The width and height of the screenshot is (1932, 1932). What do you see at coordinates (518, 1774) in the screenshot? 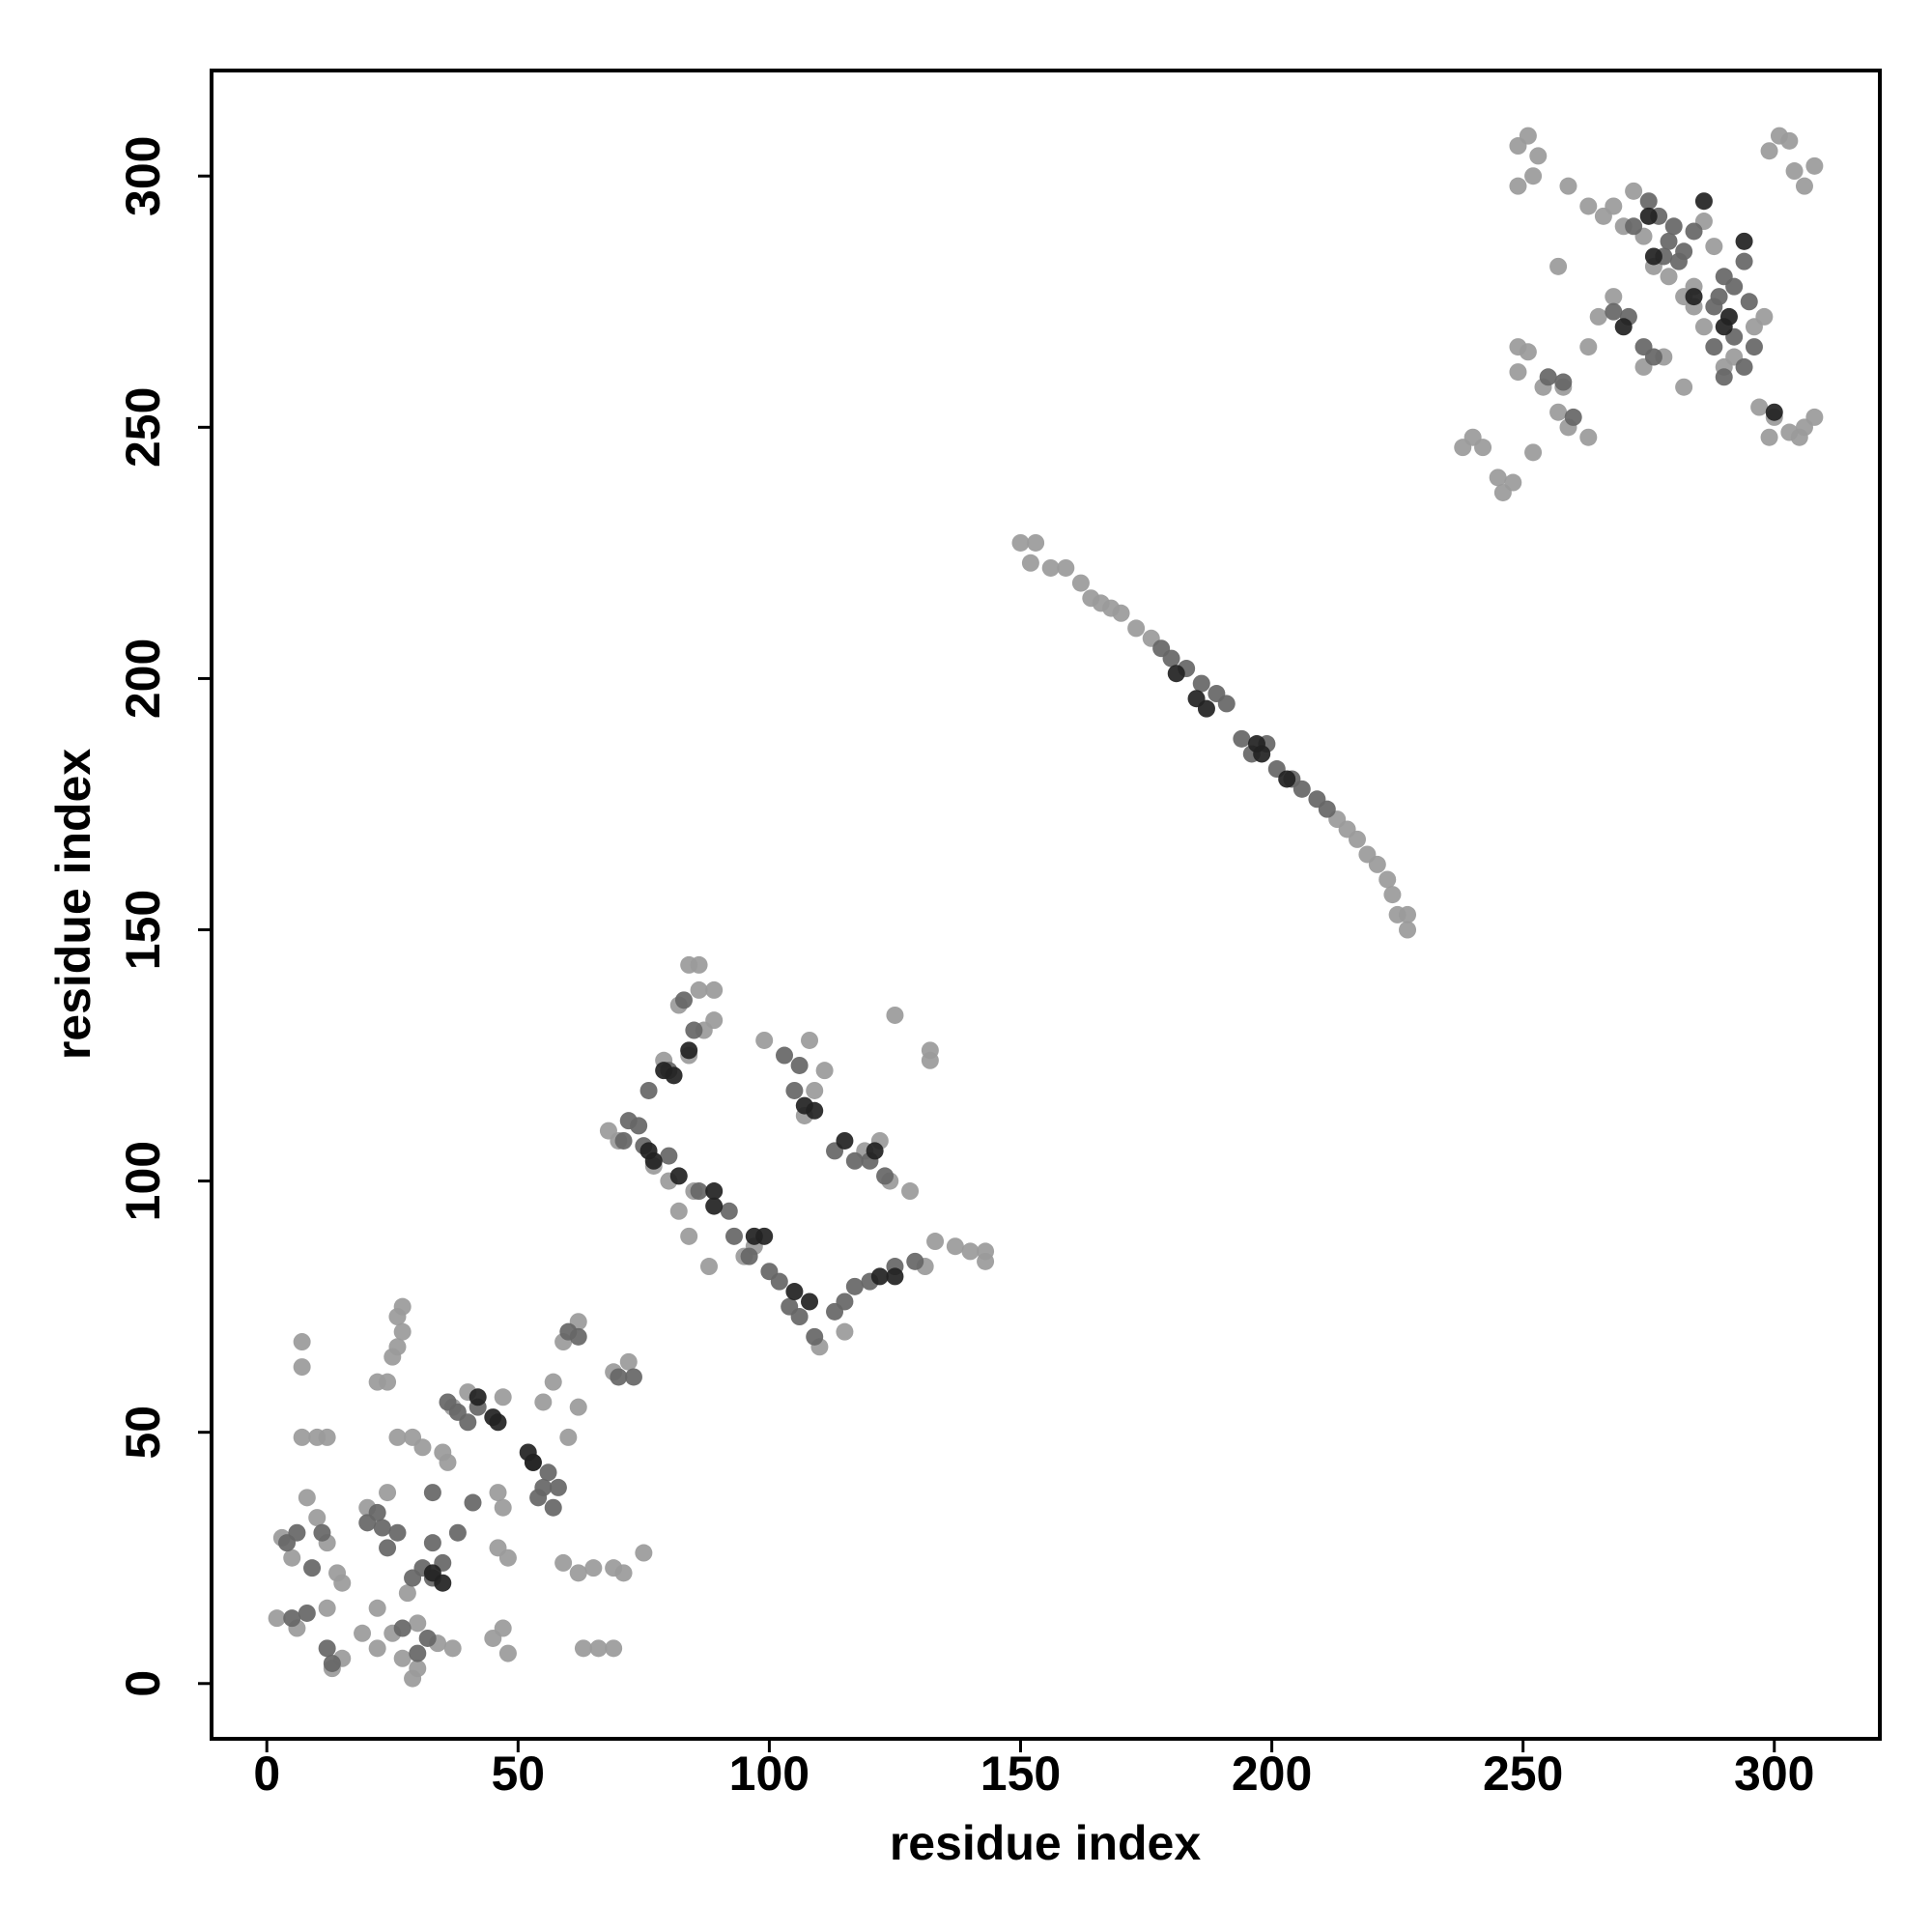
I see `x-tick-label: 50` at bounding box center [518, 1774].